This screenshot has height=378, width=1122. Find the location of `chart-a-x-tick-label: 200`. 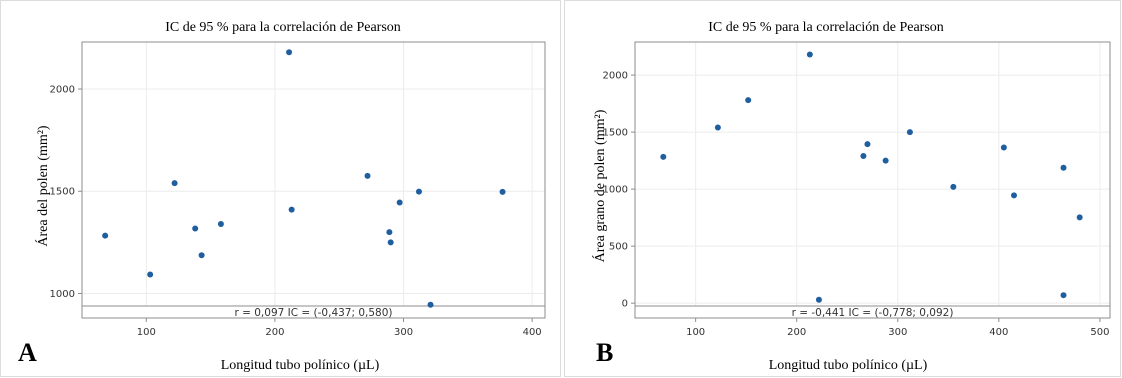

chart-a-x-tick-label: 200 is located at coordinates (274, 332).